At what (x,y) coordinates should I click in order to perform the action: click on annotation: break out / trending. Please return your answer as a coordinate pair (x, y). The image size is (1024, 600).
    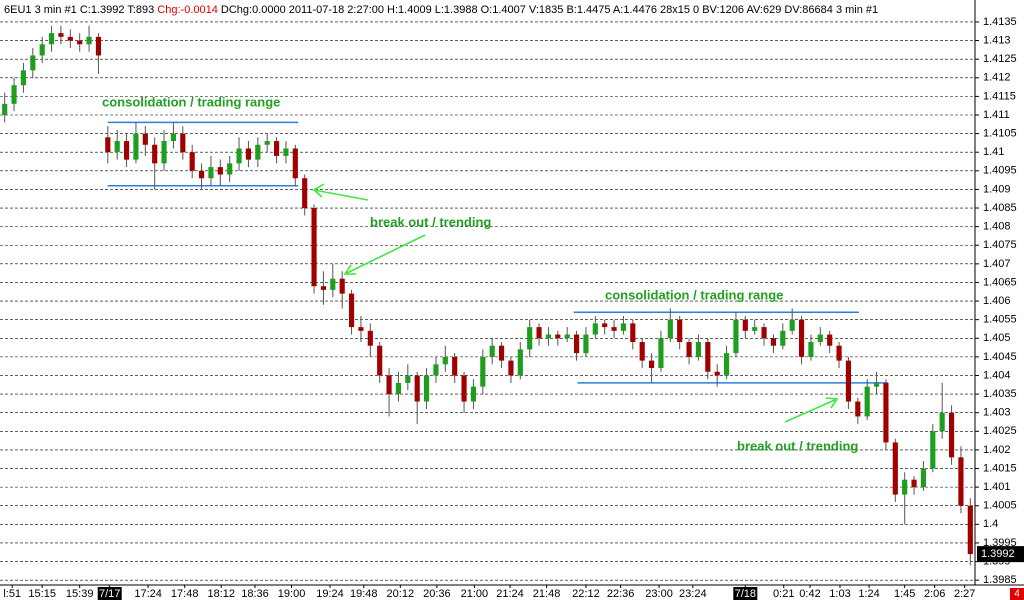
    Looking at the image, I should click on (430, 221).